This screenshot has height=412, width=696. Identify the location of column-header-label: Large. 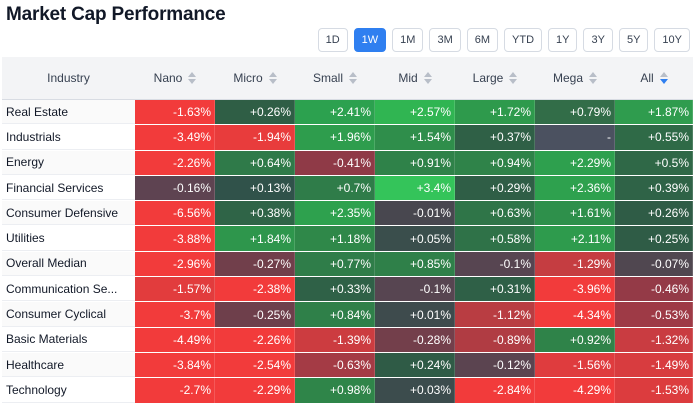
(488, 78).